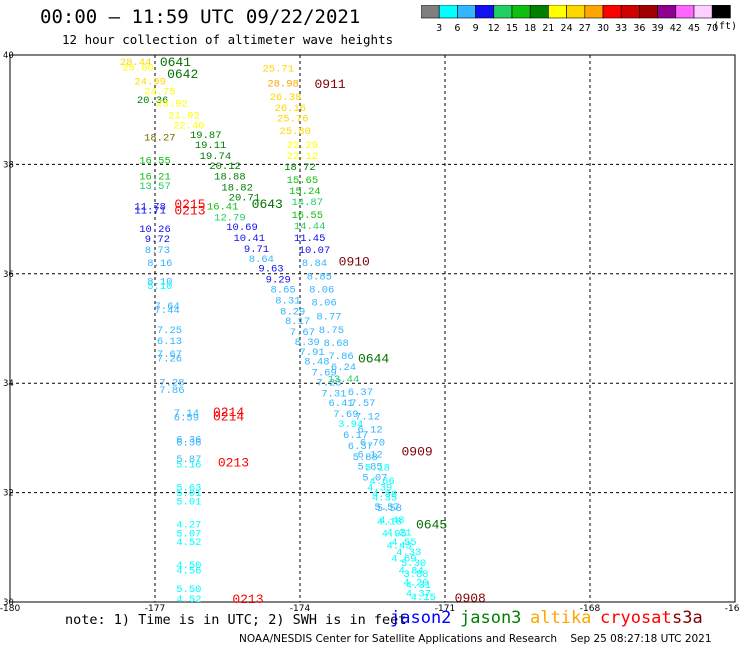 The image size is (740, 650). I want to click on colorbar-label: 27, so click(585, 28).